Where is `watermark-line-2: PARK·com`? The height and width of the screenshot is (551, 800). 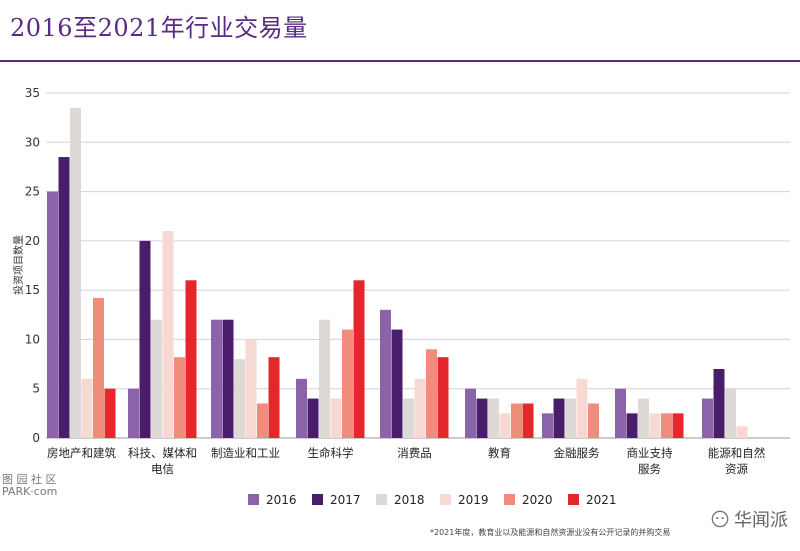
watermark-line-2: PARK·com is located at coordinates (30, 491).